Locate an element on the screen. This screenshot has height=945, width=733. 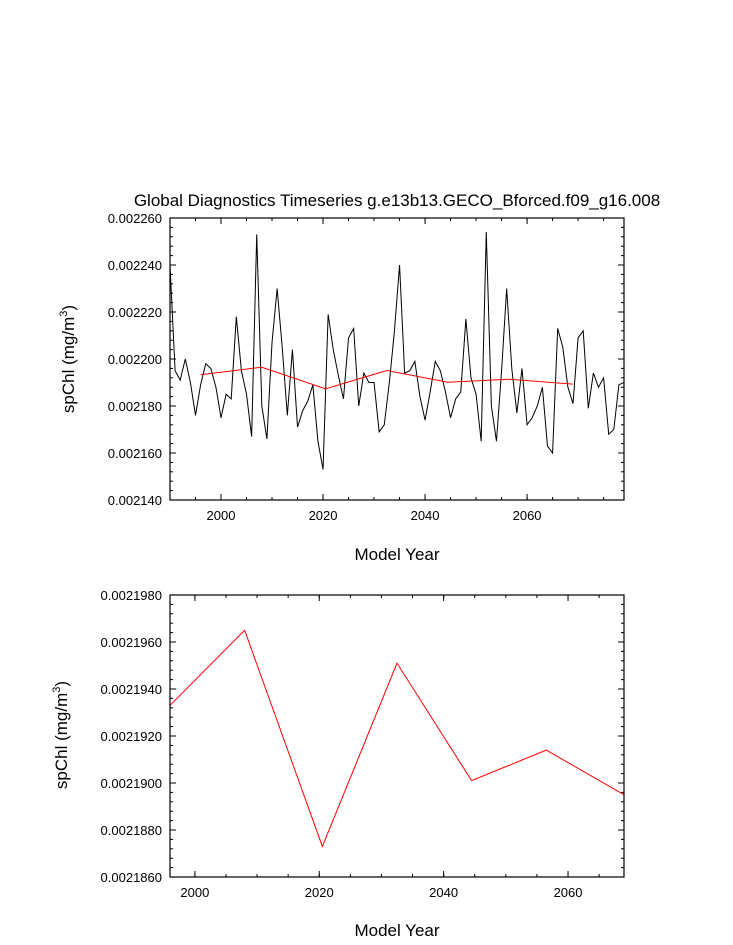
top-xtick-label: 2020 is located at coordinates (323, 515).